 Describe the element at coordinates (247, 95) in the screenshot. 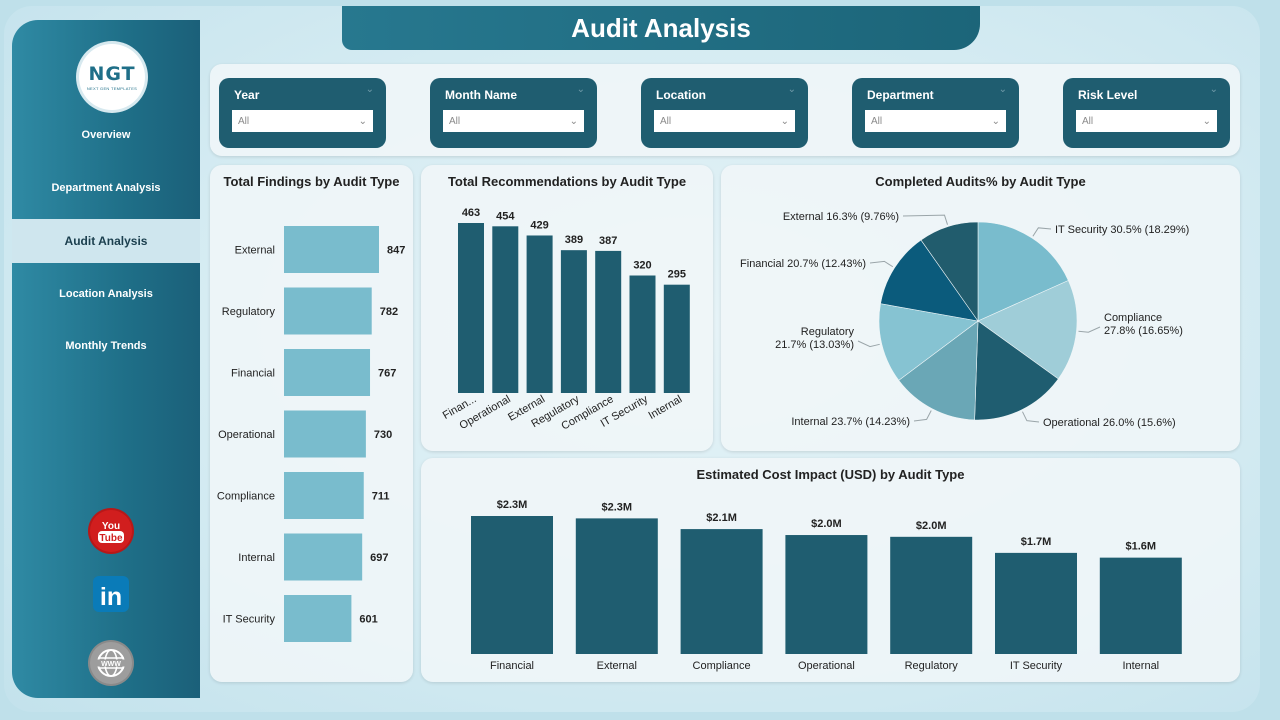

I see `filter-label: Year` at that location.